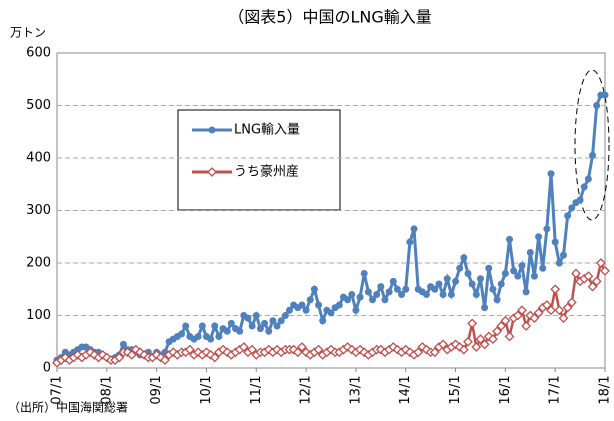 The image size is (614, 421). What do you see at coordinates (455, 389) in the screenshot?
I see `x-tick-label: 15/1` at bounding box center [455, 389].